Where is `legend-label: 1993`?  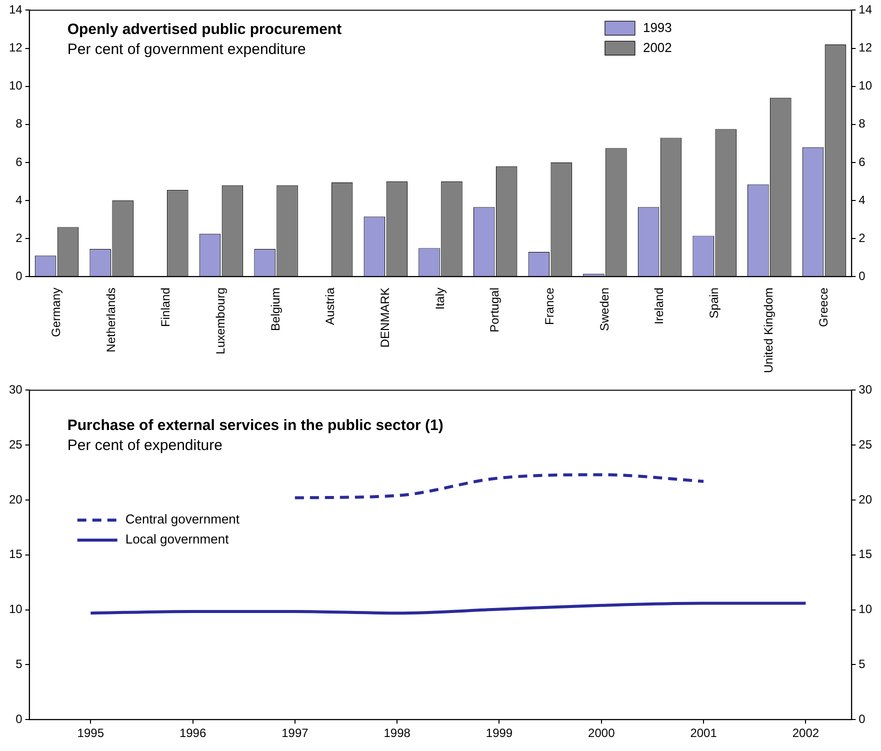
legend-label: 1993 is located at coordinates (657, 27).